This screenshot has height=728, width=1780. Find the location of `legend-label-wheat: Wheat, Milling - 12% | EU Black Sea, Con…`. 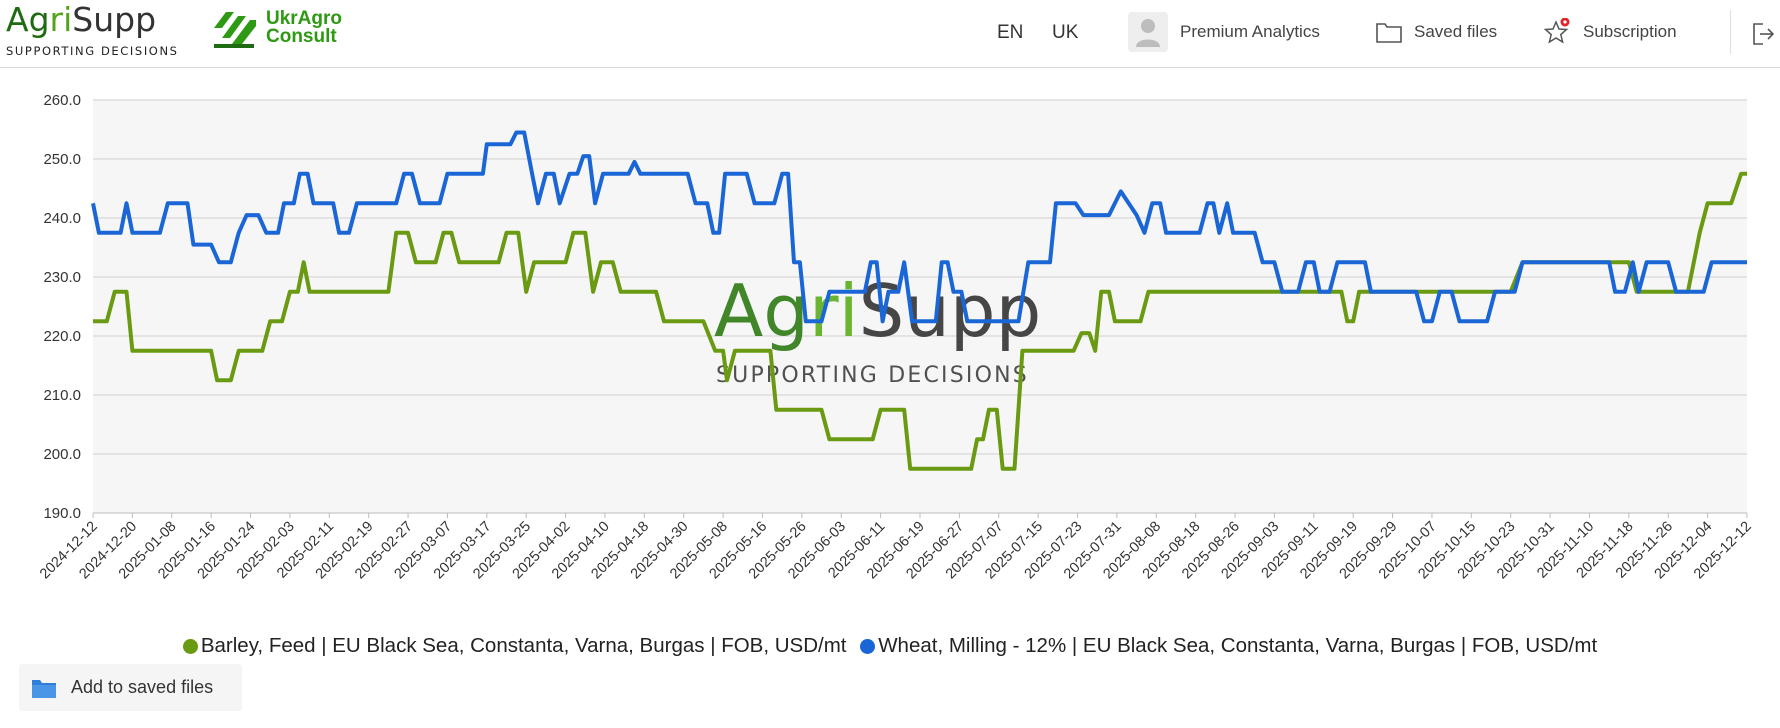

legend-label-wheat: Wheat, Milling - 12% | EU Black Sea, Con… is located at coordinates (1238, 645).